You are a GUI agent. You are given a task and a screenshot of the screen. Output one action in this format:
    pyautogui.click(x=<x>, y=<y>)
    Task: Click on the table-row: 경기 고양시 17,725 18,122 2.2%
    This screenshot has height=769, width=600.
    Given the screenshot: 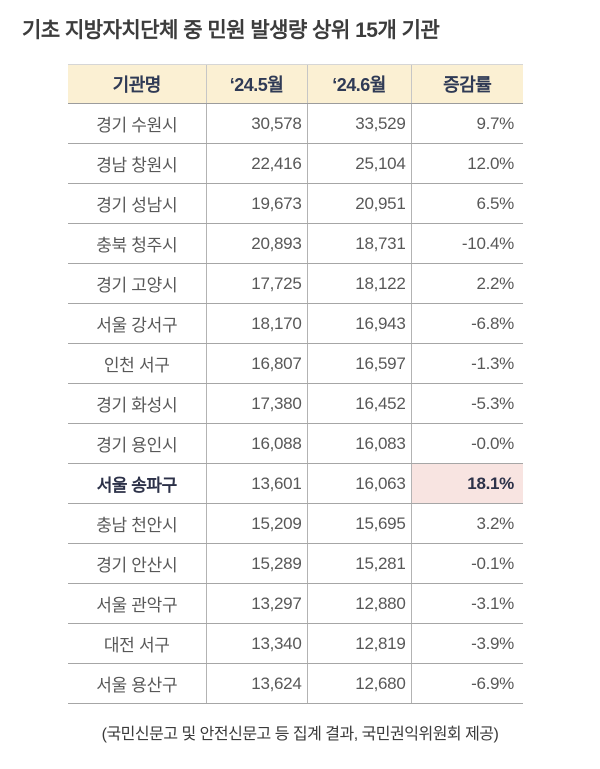 What is the action you would take?
    pyautogui.click(x=295, y=283)
    